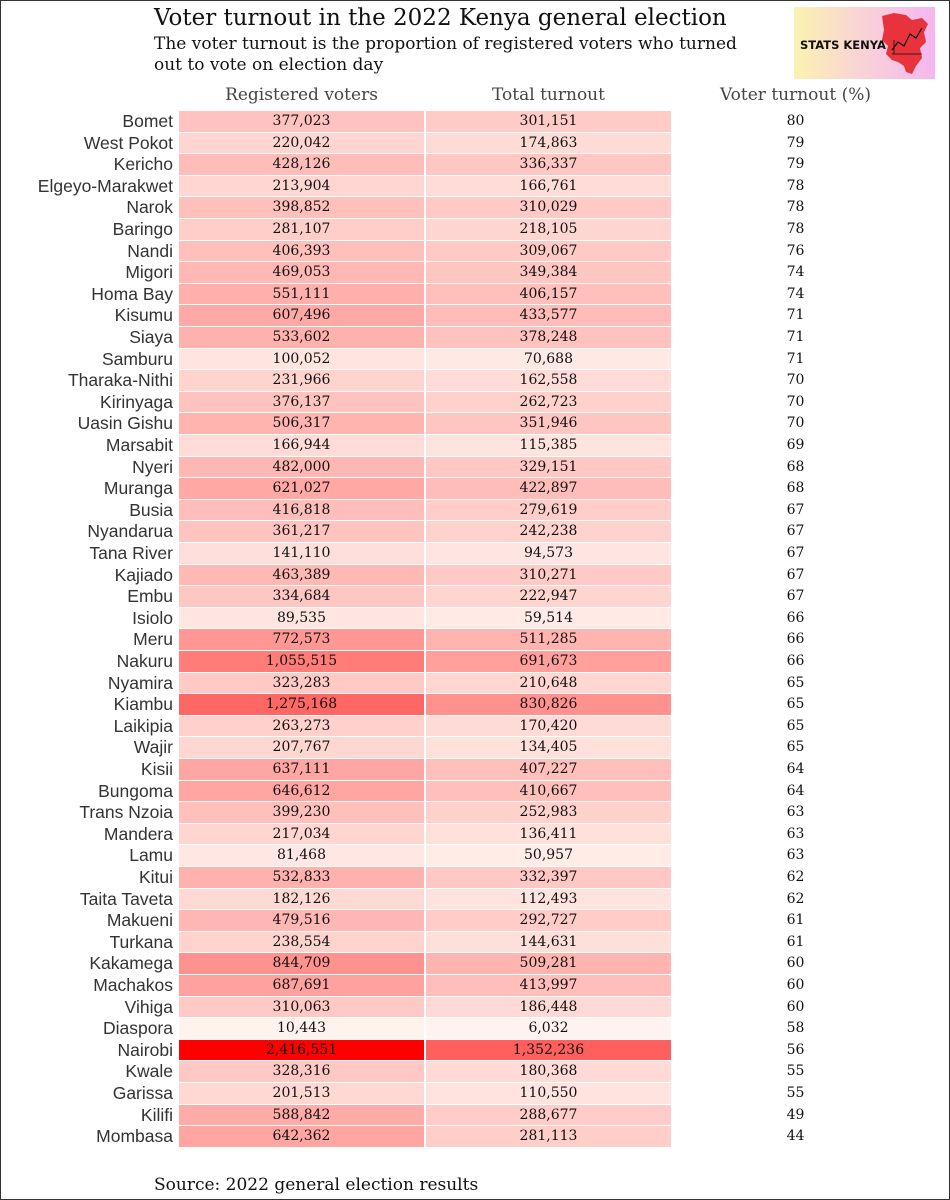 The height and width of the screenshot is (1200, 950). Describe the element at coordinates (143, 725) in the screenshot. I see `county-label: Laikipia` at that location.